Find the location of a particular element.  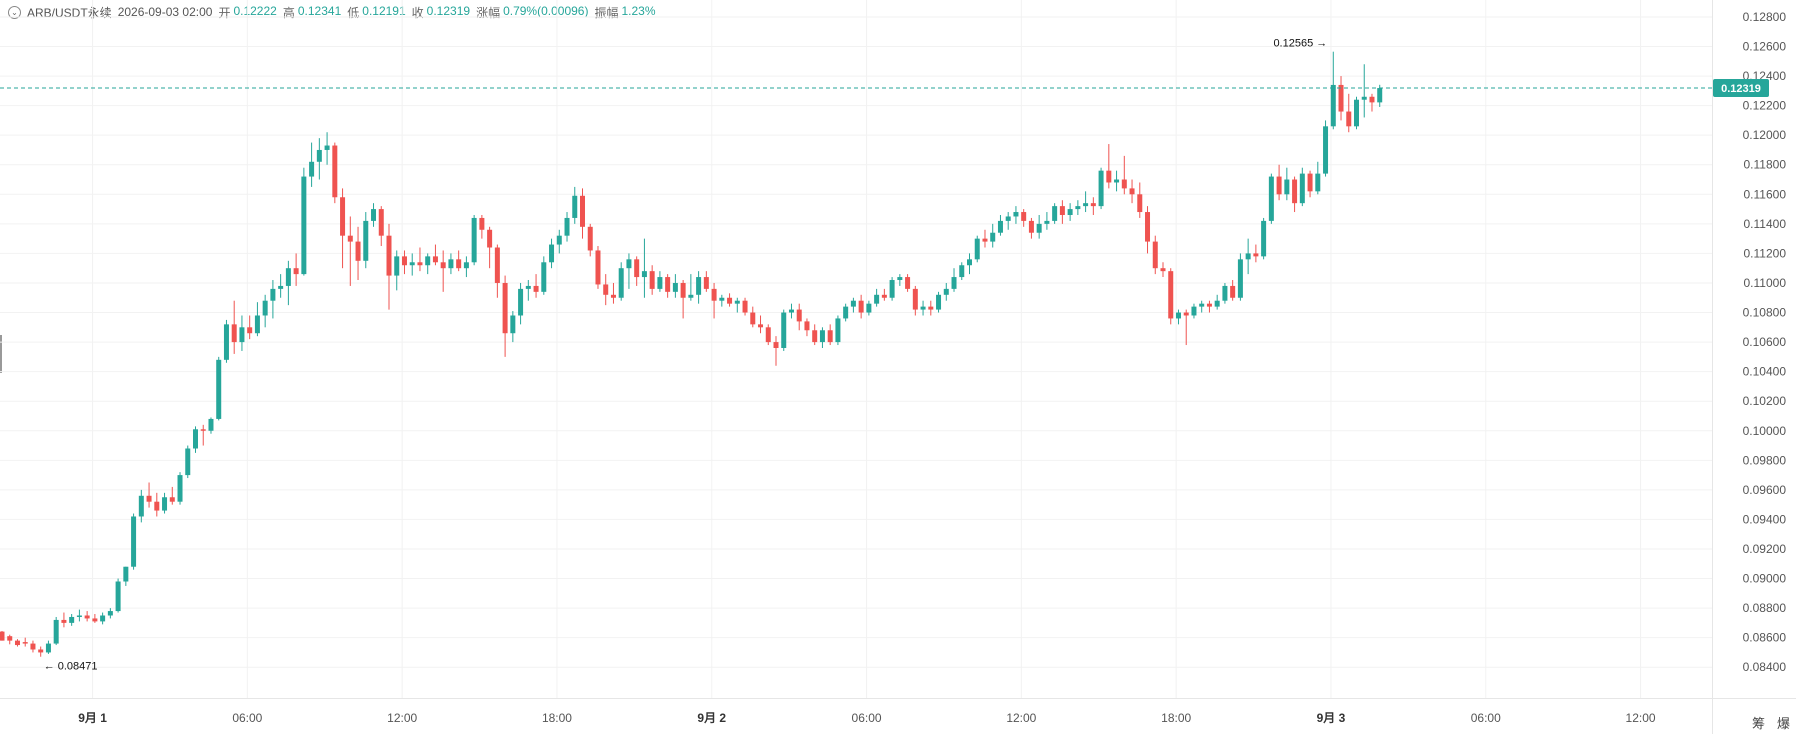

y-tick-label: 0.12600 is located at coordinates (1765, 47).